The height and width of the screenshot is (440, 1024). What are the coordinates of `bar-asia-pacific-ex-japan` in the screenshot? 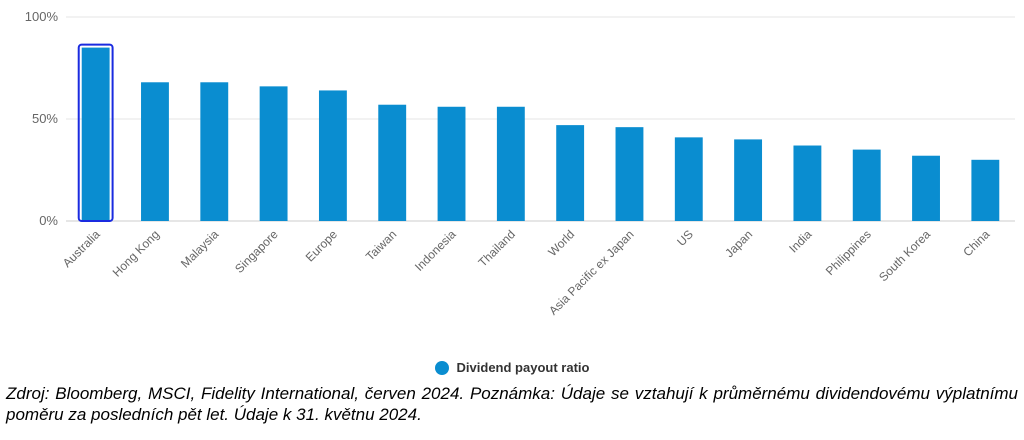 It's located at (629, 174).